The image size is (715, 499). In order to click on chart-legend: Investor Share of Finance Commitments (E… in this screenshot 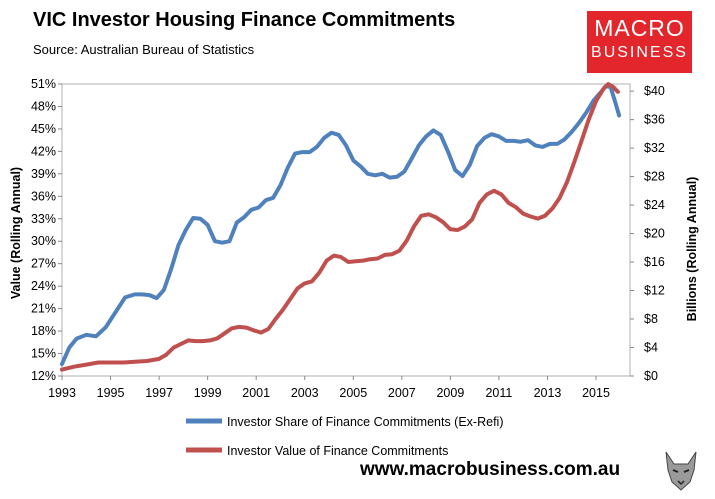, I will do `click(344, 436)`.